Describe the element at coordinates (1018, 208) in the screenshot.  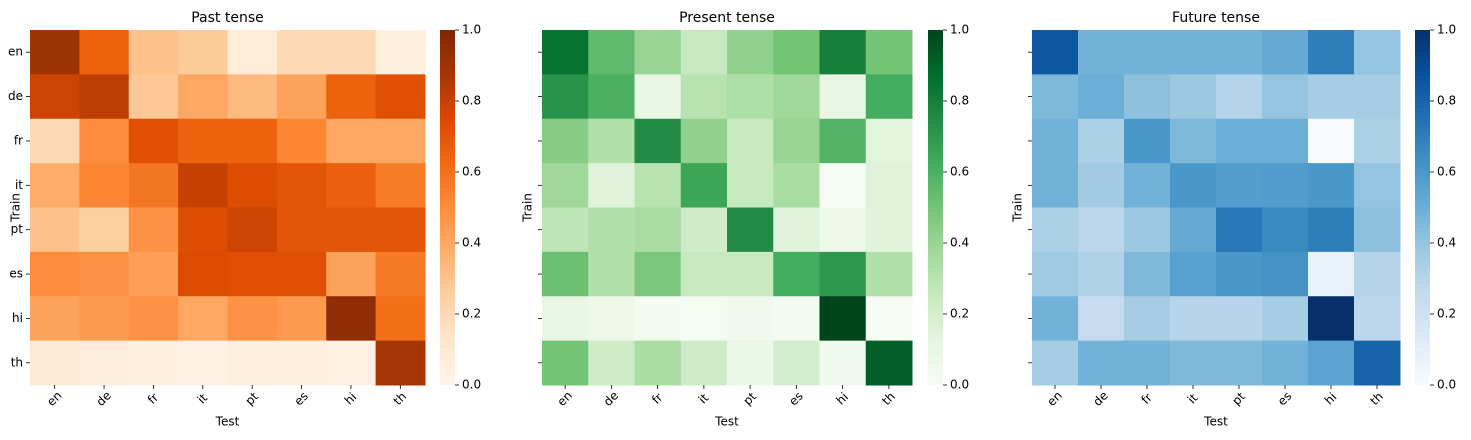
I see `y-axis-label: Train` at that location.